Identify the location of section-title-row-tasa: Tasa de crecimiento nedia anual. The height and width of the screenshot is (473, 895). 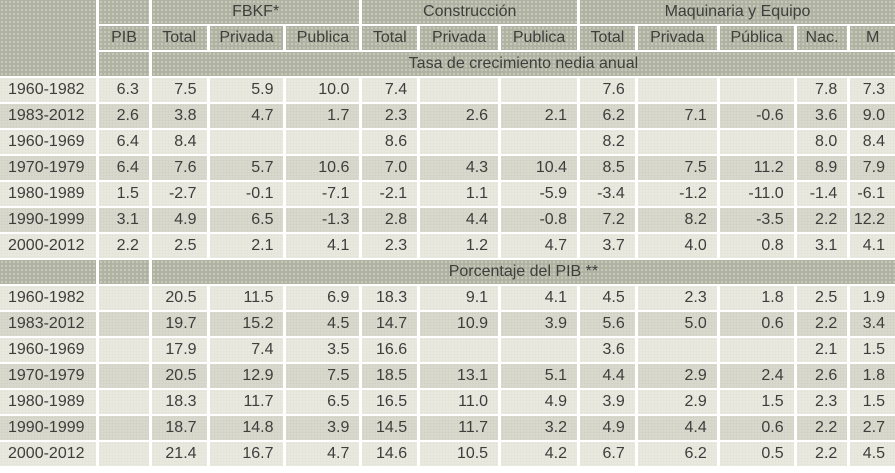
(447, 64).